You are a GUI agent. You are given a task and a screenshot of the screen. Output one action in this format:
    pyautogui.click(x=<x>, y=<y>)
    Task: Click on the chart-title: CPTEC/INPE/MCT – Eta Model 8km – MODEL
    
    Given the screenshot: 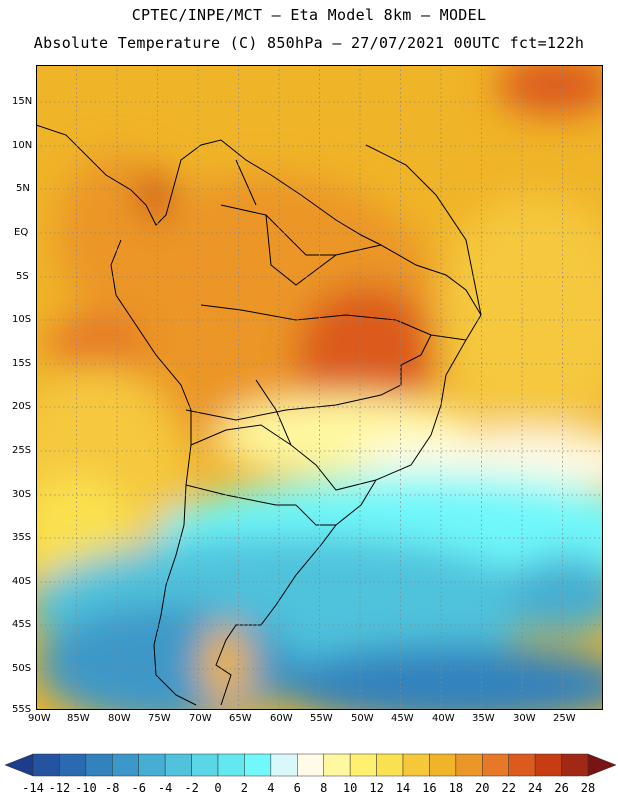 What is the action you would take?
    pyautogui.click(x=309, y=15)
    